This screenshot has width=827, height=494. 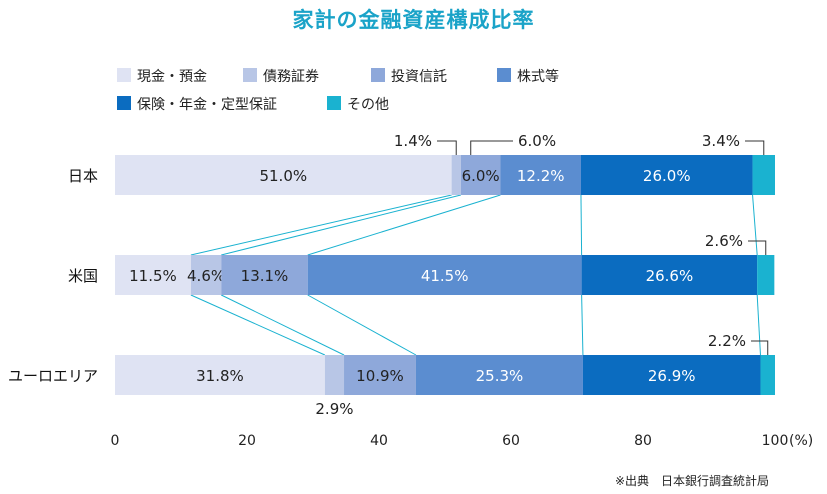 I want to click on data-label: 41.5%, so click(x=445, y=276).